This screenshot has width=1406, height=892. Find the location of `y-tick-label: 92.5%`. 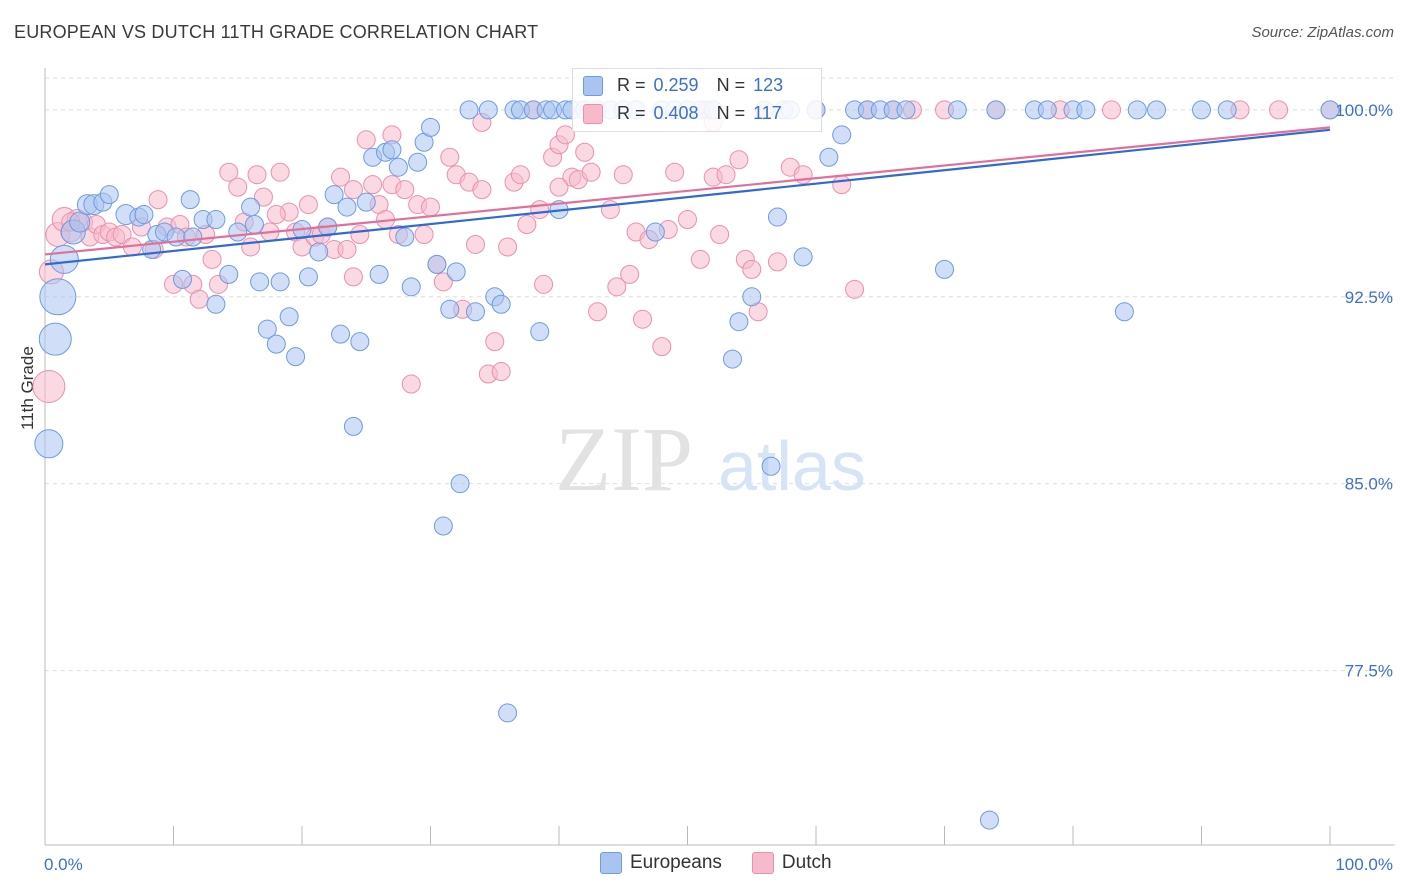

y-tick-label: 92.5% is located at coordinates (1369, 297).